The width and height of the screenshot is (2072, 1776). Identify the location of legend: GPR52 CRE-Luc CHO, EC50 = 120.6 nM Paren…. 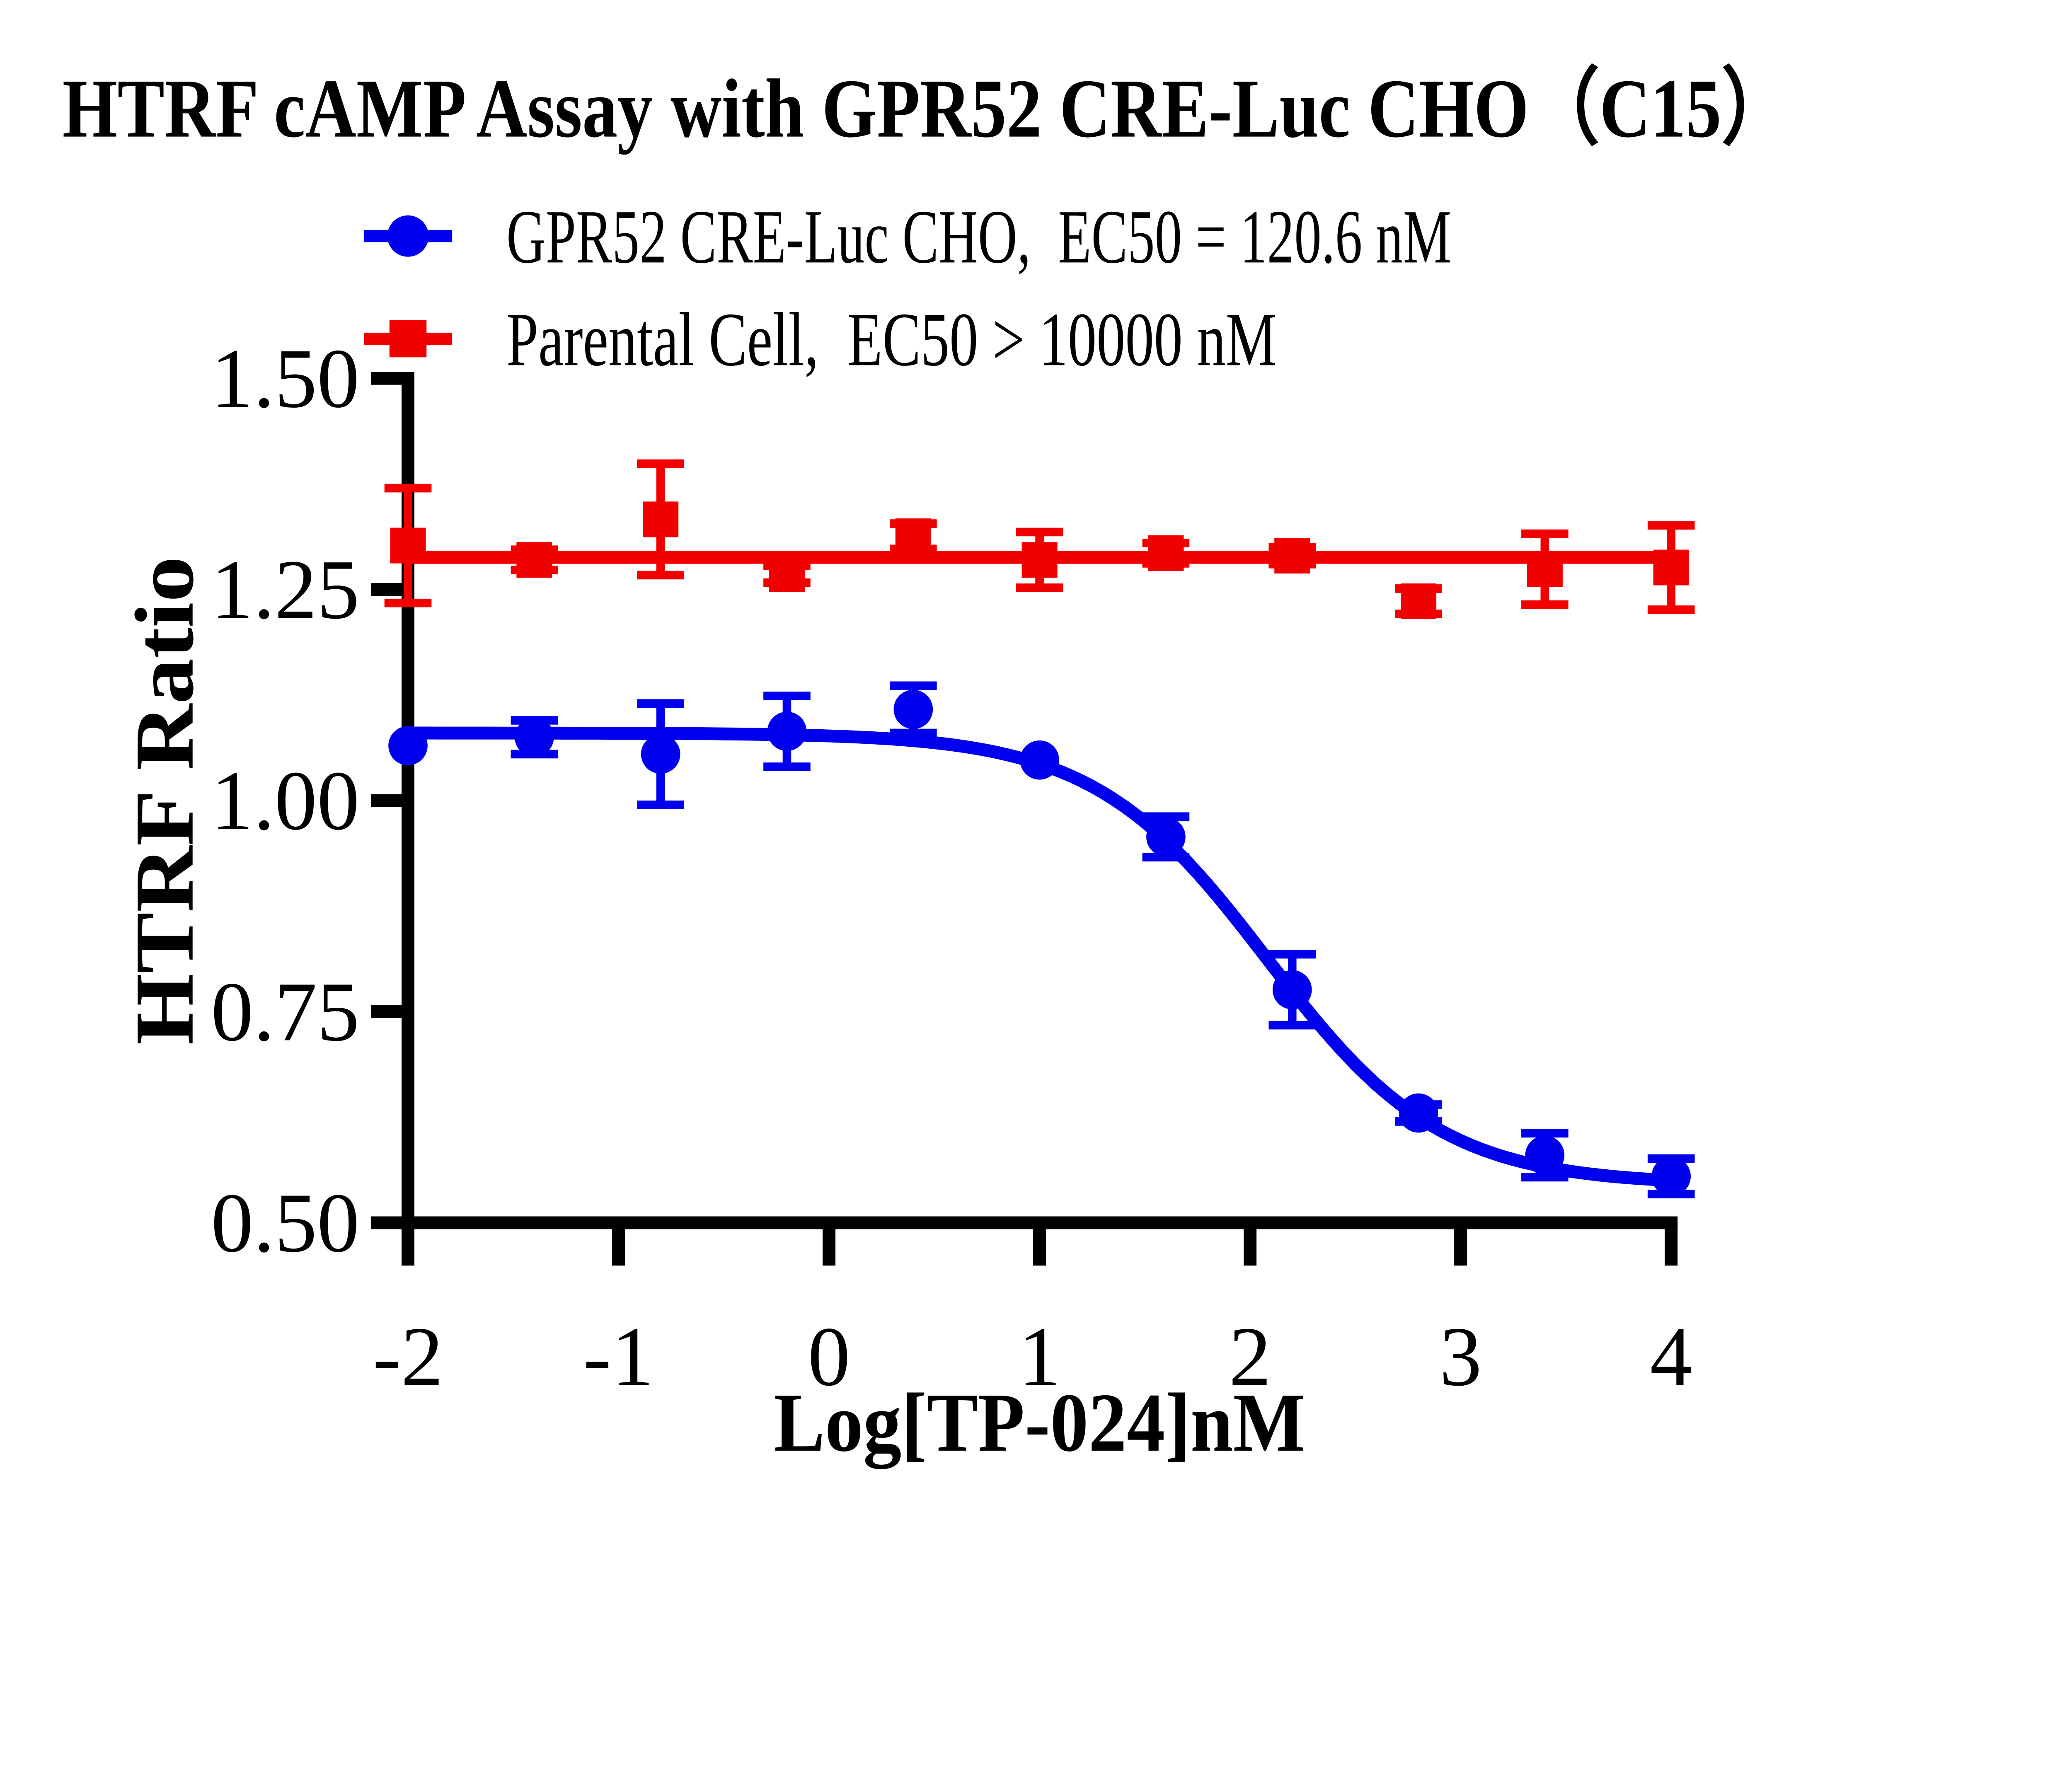
(907, 288).